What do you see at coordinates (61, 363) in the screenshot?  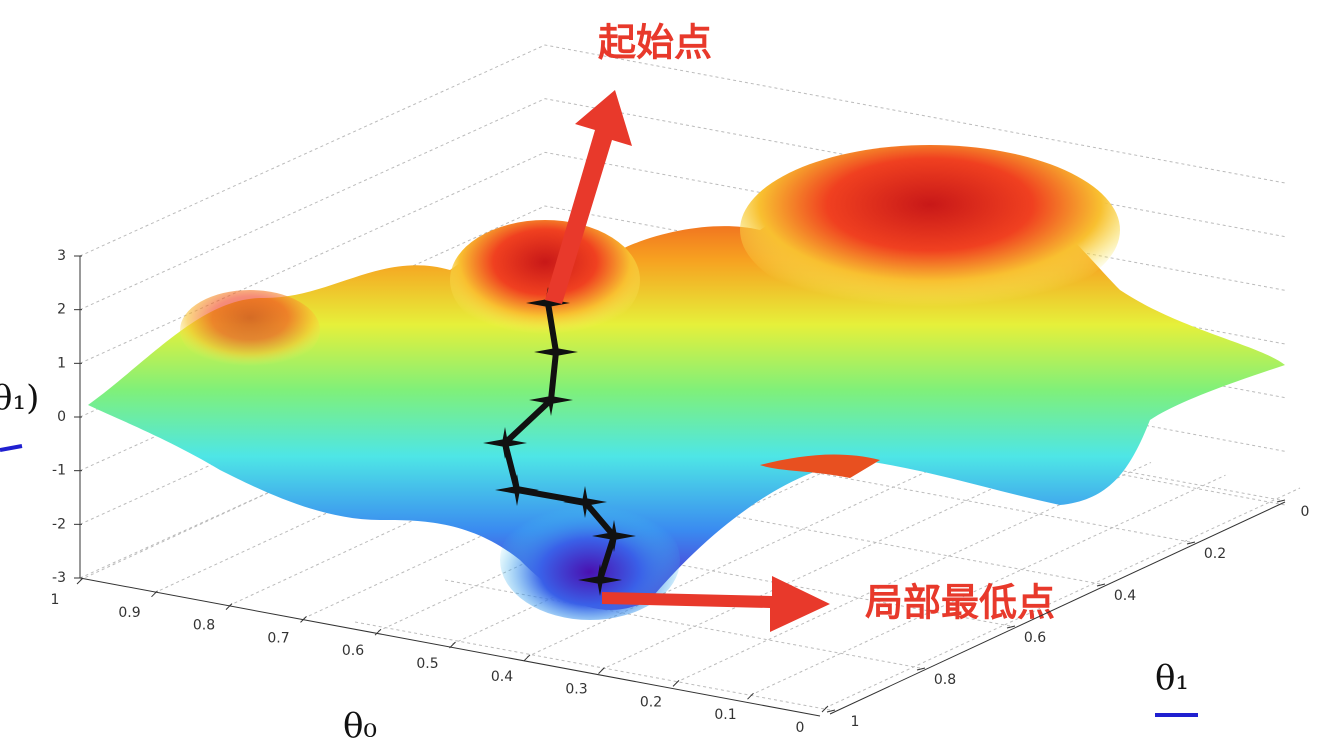 I see `z-tick-label: 1` at bounding box center [61, 363].